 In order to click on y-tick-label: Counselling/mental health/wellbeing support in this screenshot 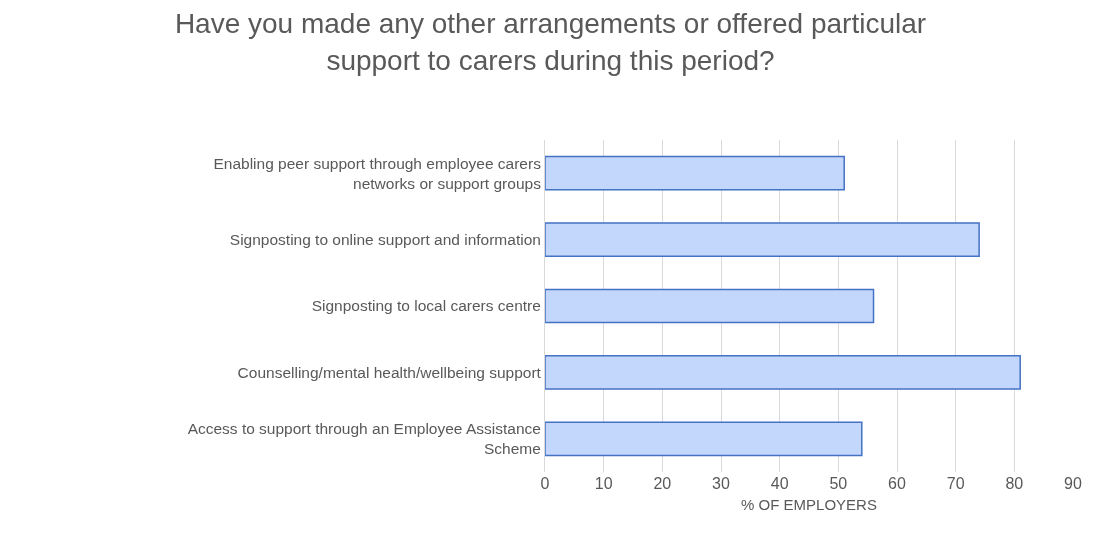, I will do `click(389, 372)`.